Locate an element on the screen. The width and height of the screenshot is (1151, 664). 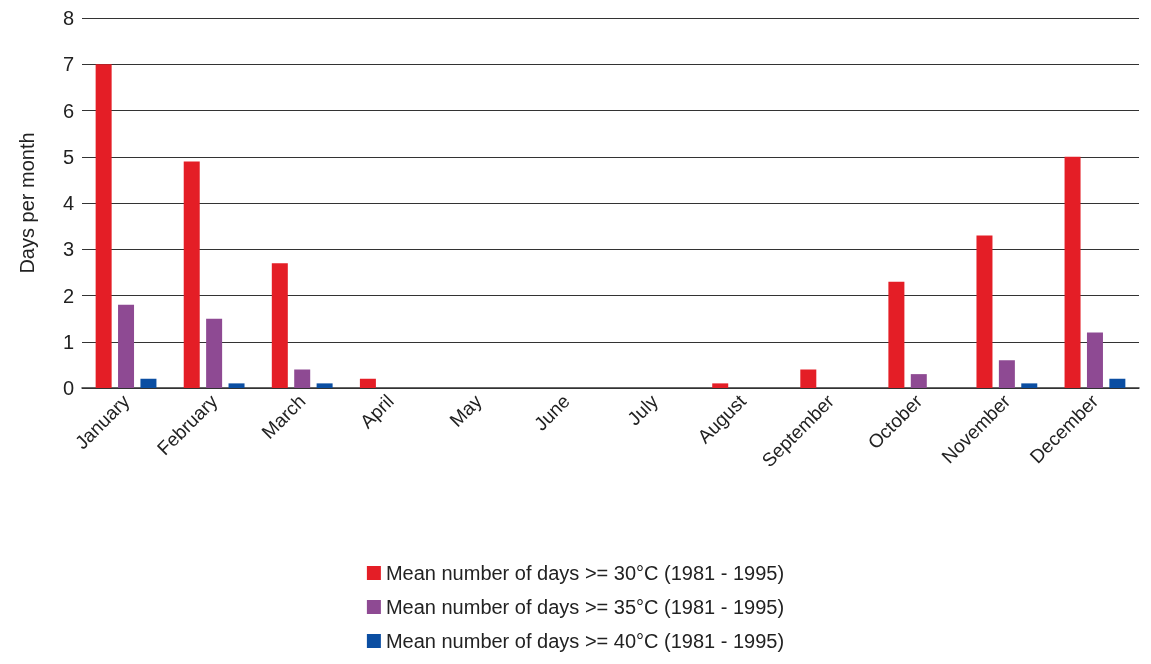
legend-label: Mean number of days >= 30°C (1981 - 1995) is located at coordinates (585, 573).